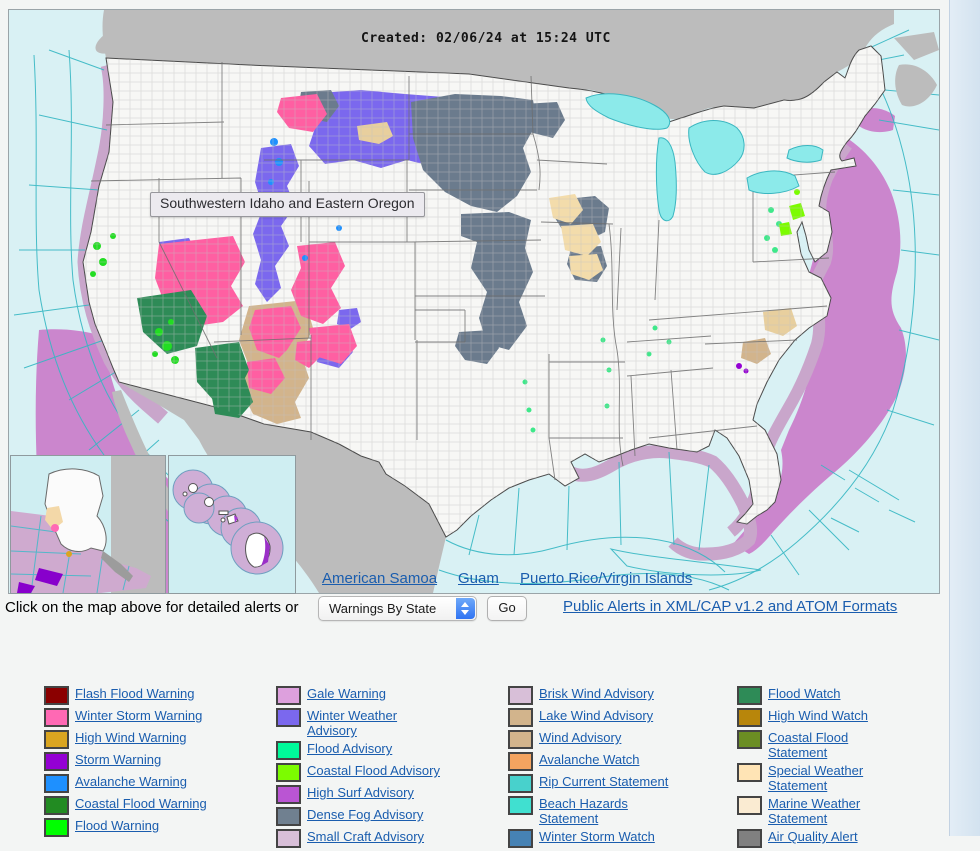 This screenshot has width=980, height=851. I want to click on legend-label-link: High Wind Watch, so click(818, 715).